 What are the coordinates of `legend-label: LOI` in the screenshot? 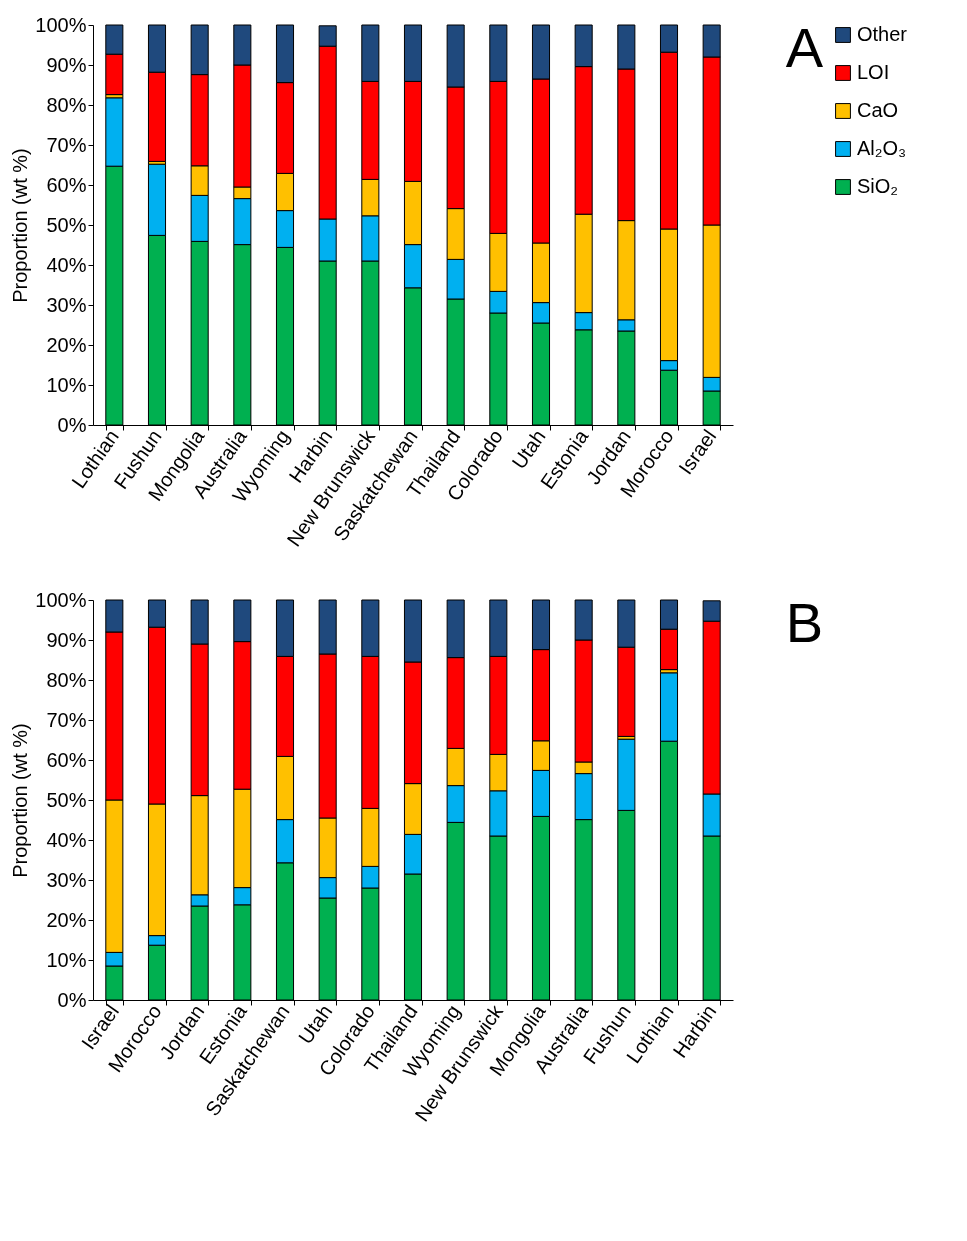 It's located at (873, 72).